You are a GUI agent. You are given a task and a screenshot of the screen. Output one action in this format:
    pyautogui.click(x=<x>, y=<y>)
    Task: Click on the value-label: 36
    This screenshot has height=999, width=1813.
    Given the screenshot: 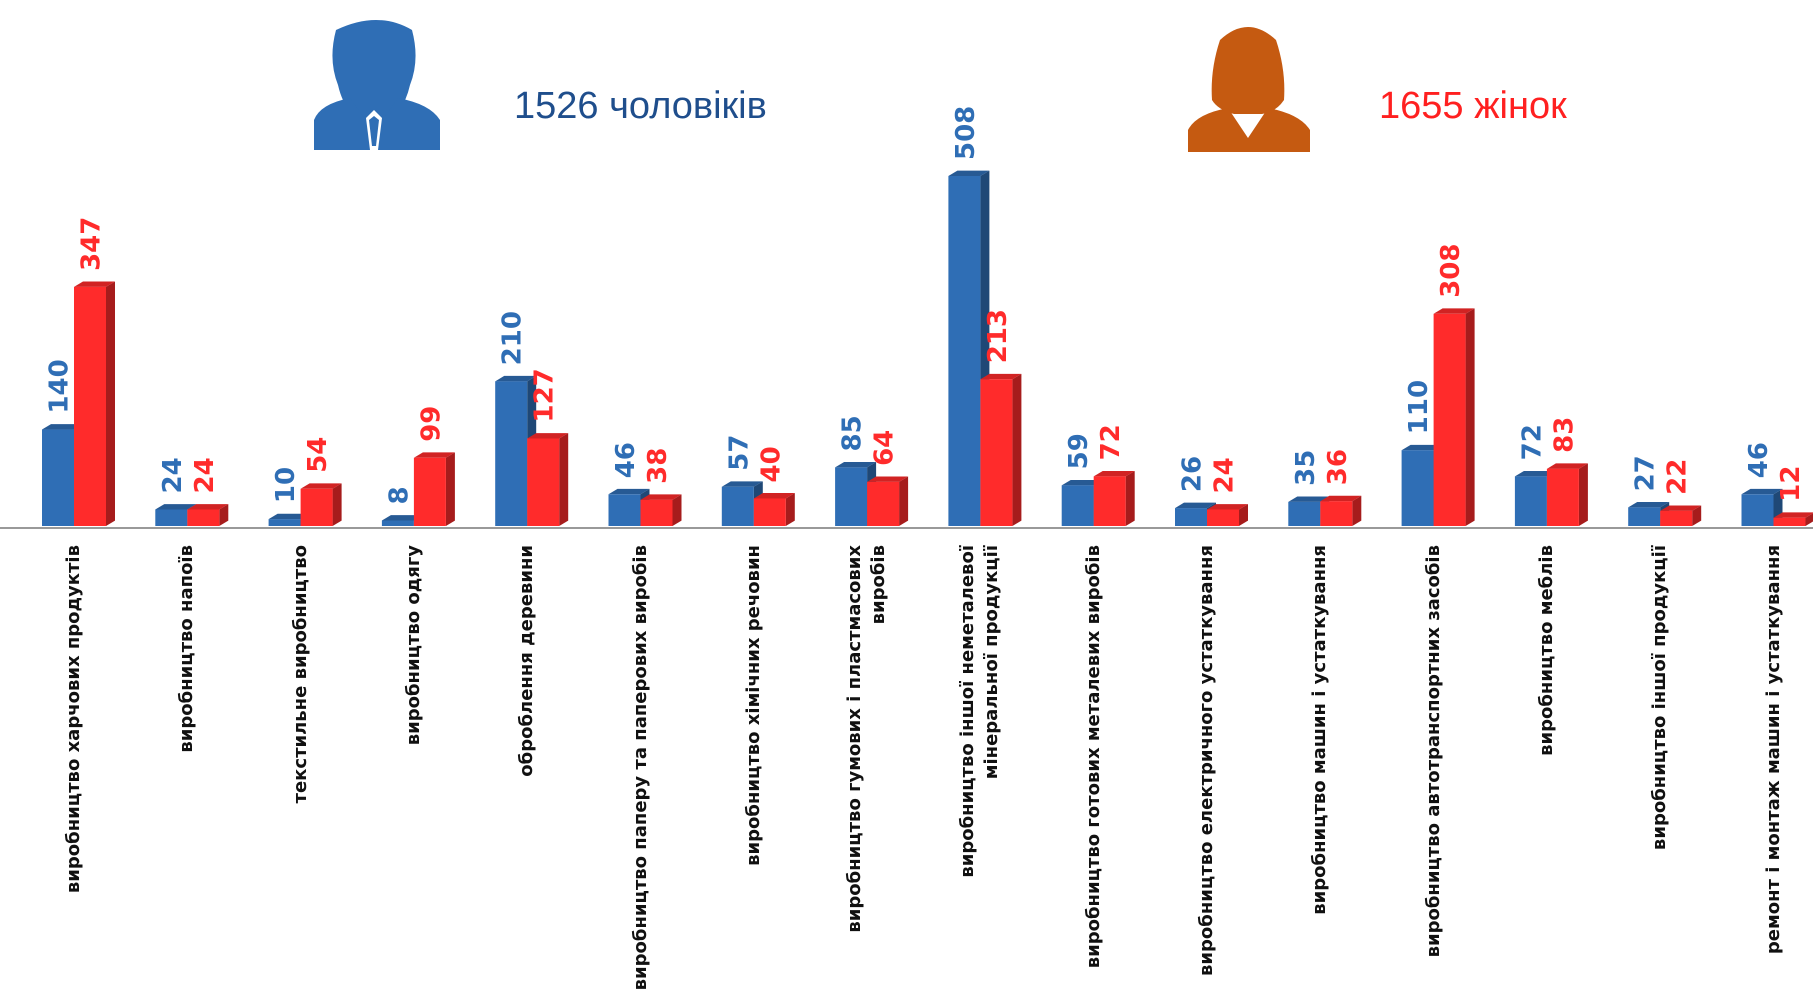 What is the action you would take?
    pyautogui.click(x=1338, y=467)
    